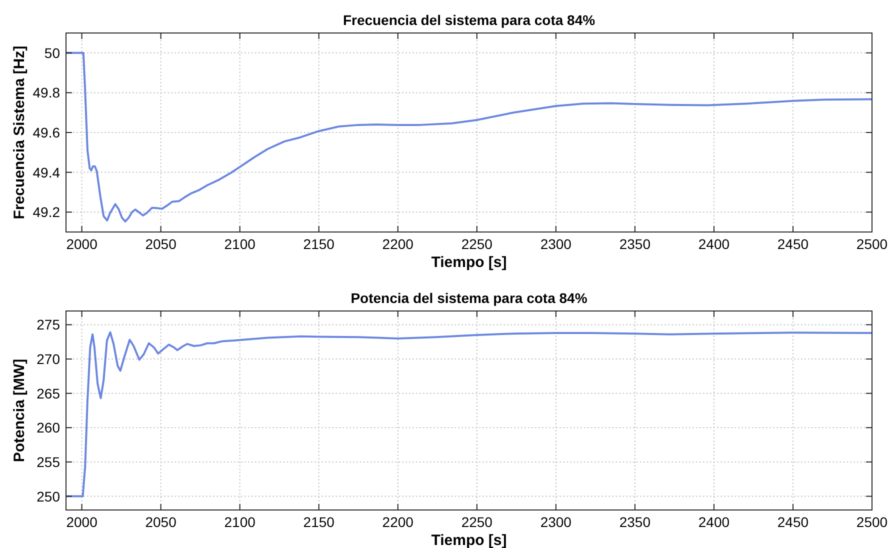 This screenshot has width=890, height=548. Describe the element at coordinates (48, 324) in the screenshot. I see `y-tick-label: 275` at that location.